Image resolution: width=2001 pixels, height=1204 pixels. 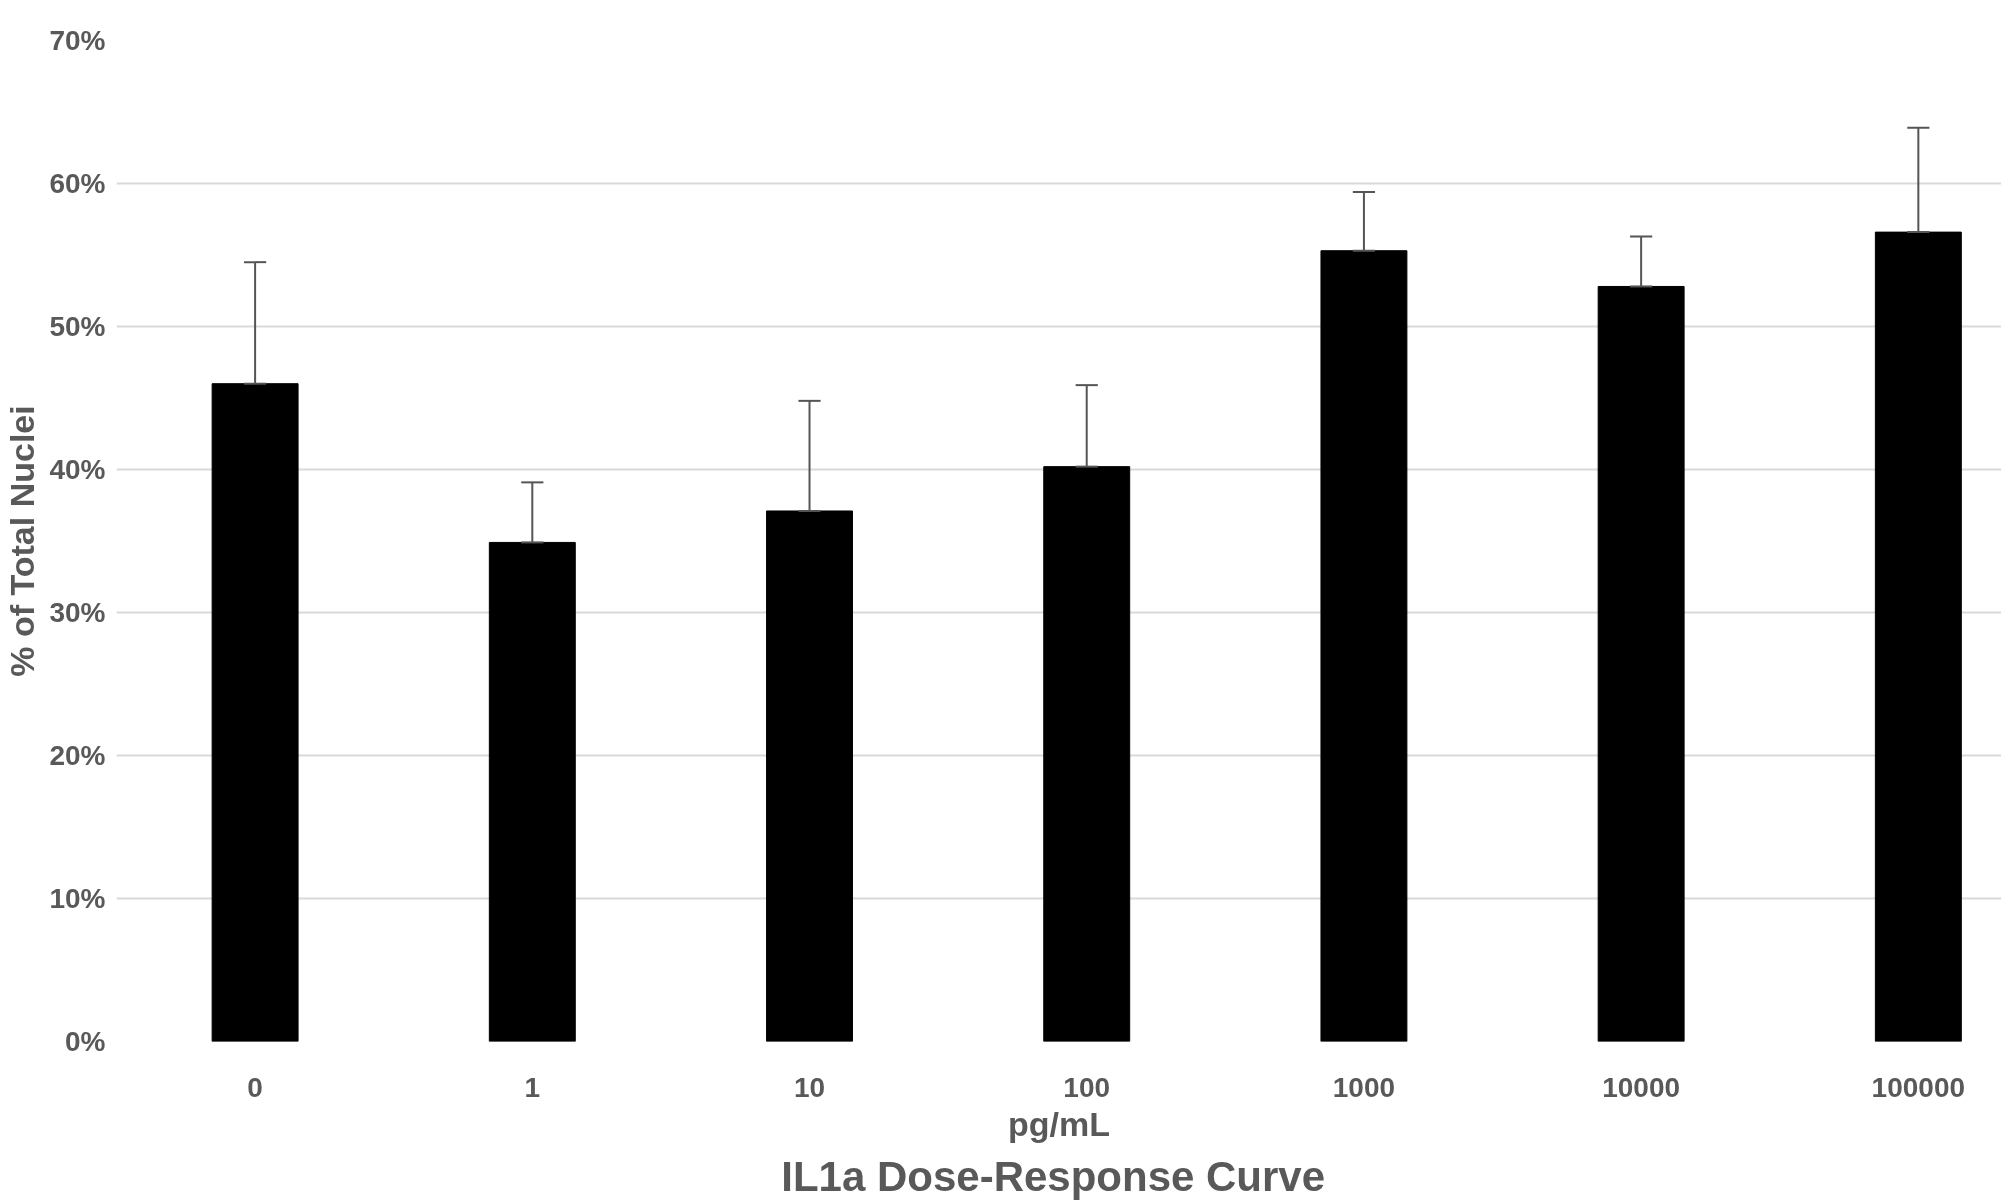 What do you see at coordinates (1918, 1087) in the screenshot?
I see `x-tick-label: 100000` at bounding box center [1918, 1087].